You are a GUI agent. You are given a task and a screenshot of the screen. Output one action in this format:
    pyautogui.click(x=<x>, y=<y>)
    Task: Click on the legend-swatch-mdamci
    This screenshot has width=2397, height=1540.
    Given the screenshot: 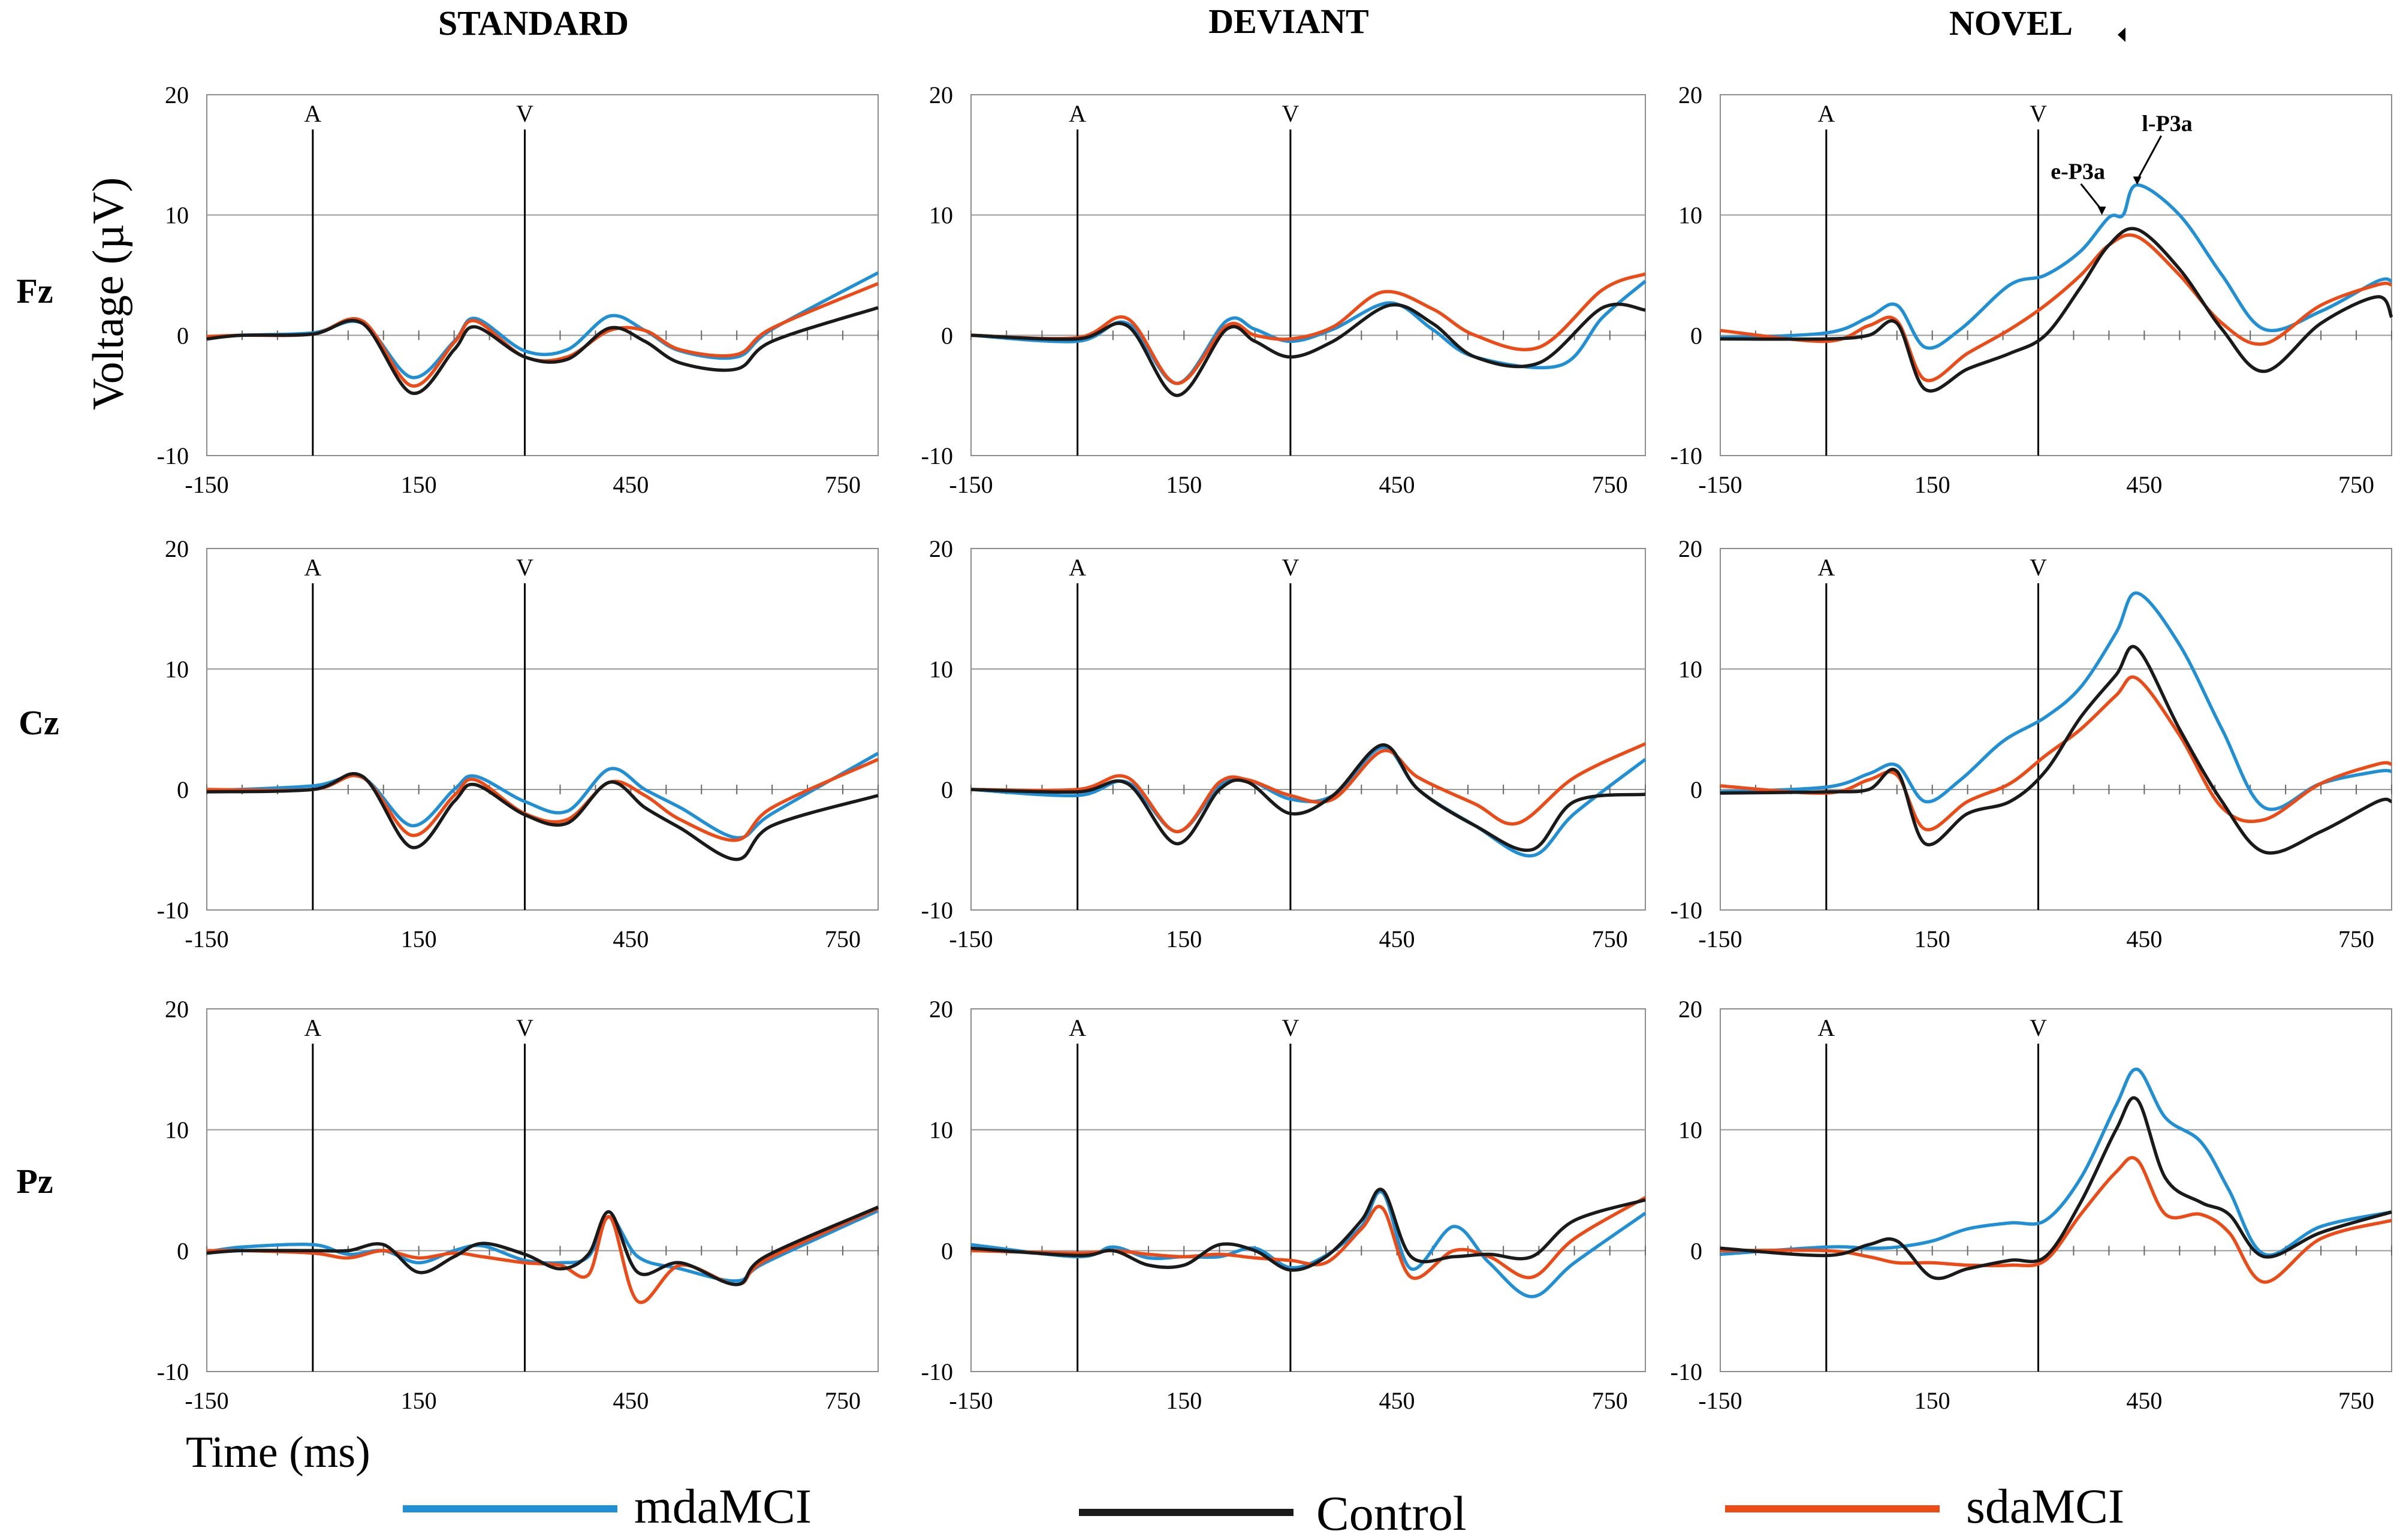 What is the action you would take?
    pyautogui.click(x=510, y=1508)
    